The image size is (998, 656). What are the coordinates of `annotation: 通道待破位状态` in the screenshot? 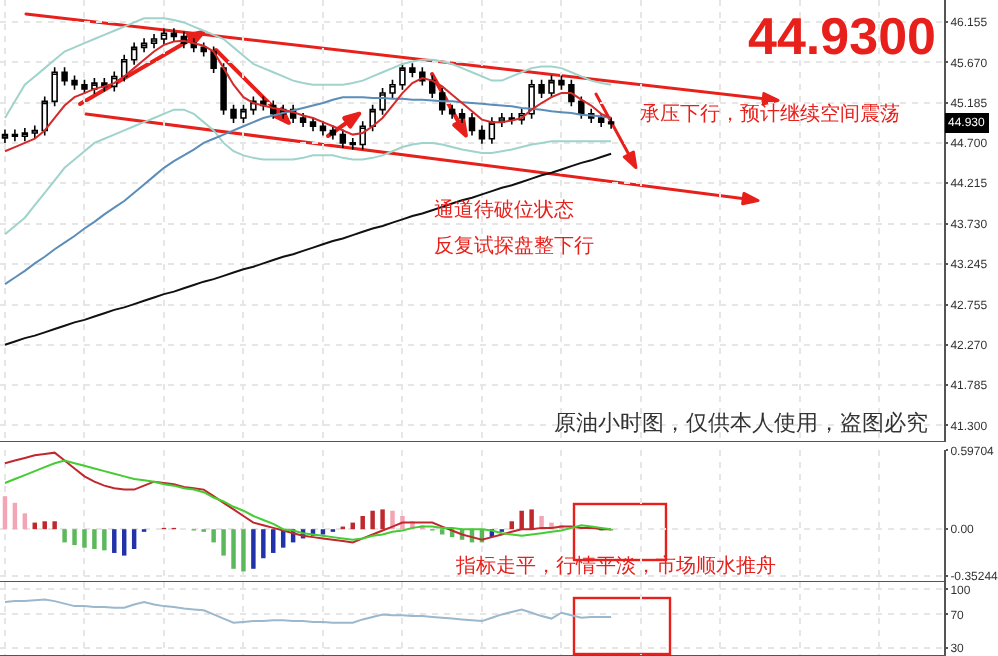 It's located at (504, 210).